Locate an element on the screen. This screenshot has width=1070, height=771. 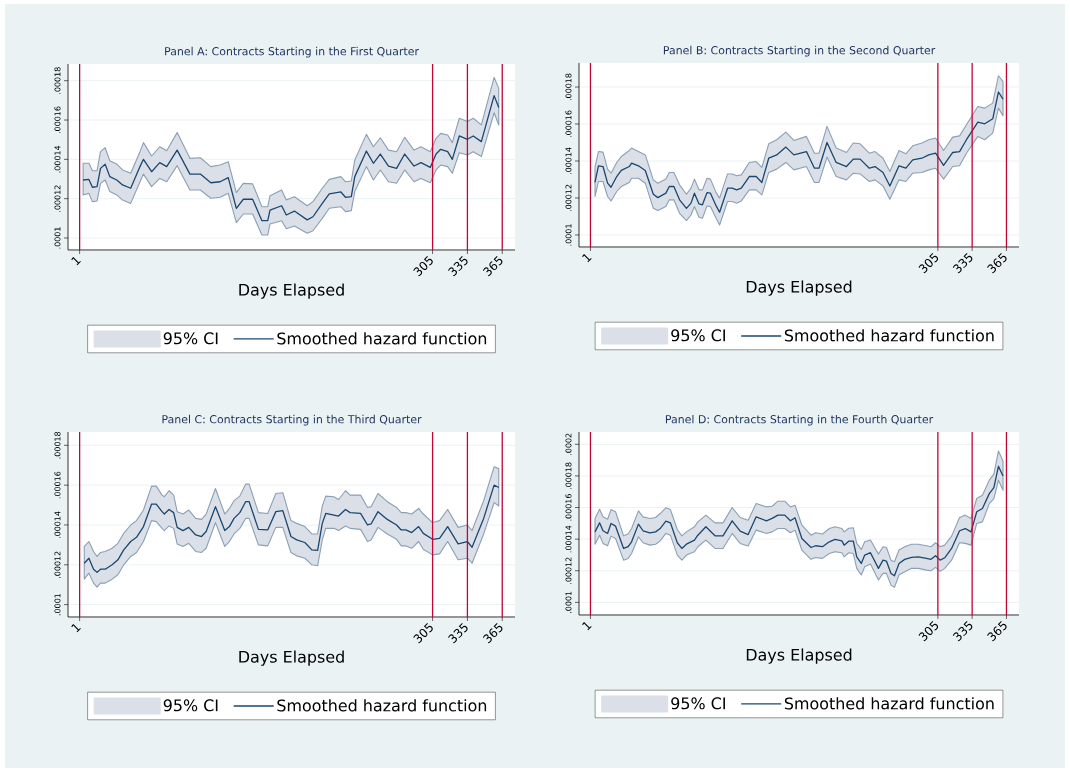
chart-title: Panel D: Contracts Starting in the Fourth Quarter is located at coordinates (799, 420).